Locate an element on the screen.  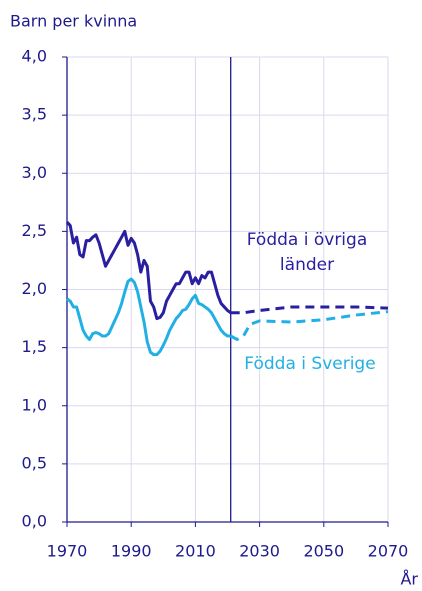
series-label: Födda i övriga länder is located at coordinates (307, 252).